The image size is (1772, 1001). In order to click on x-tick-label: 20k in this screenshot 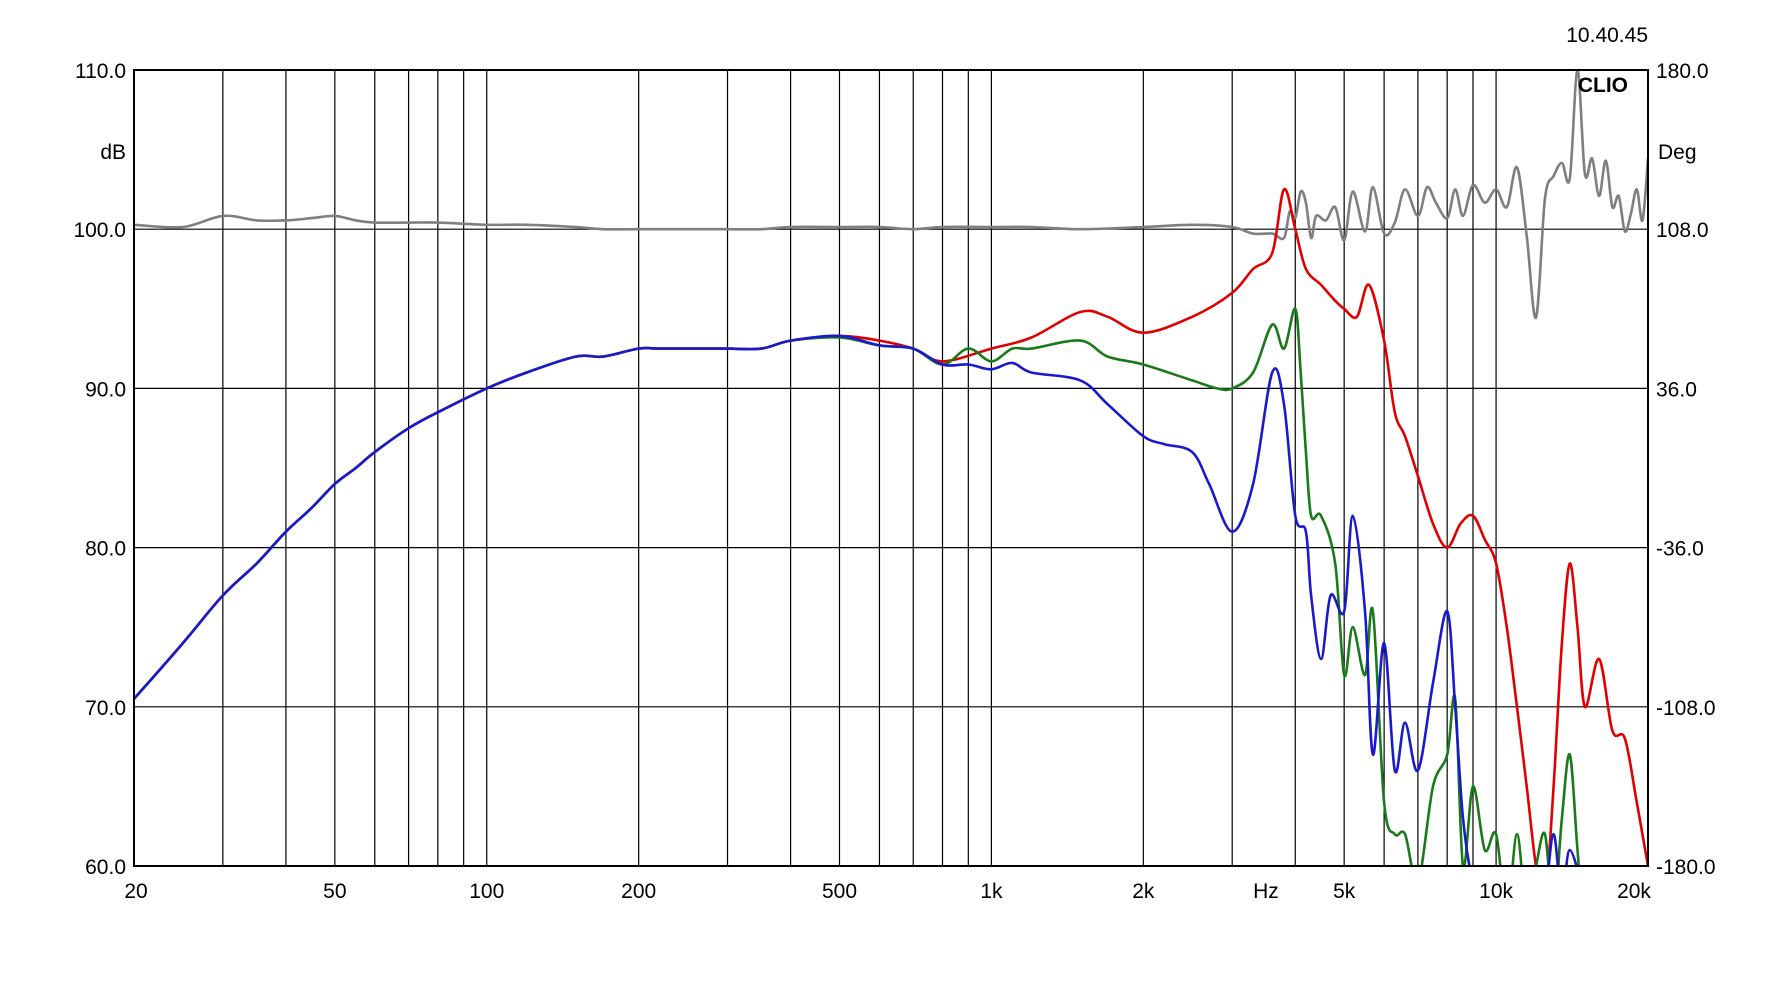, I will do `click(1634, 891)`.